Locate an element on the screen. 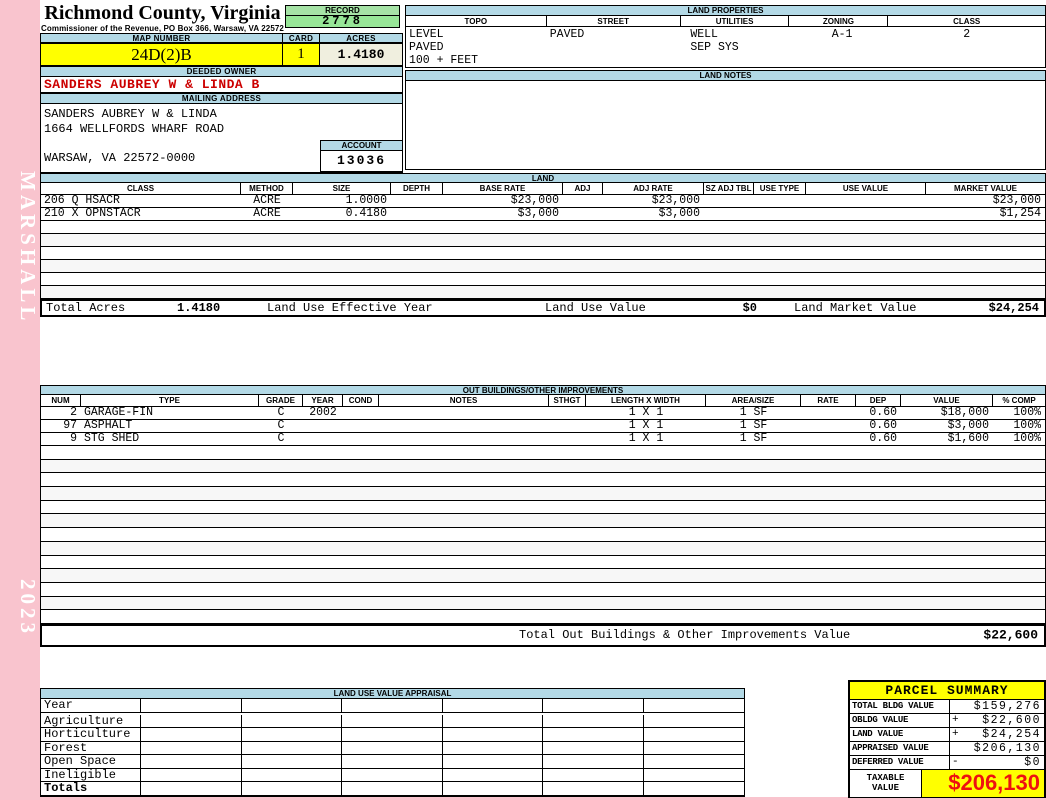  summary-sign is located at coordinates (957, 706).